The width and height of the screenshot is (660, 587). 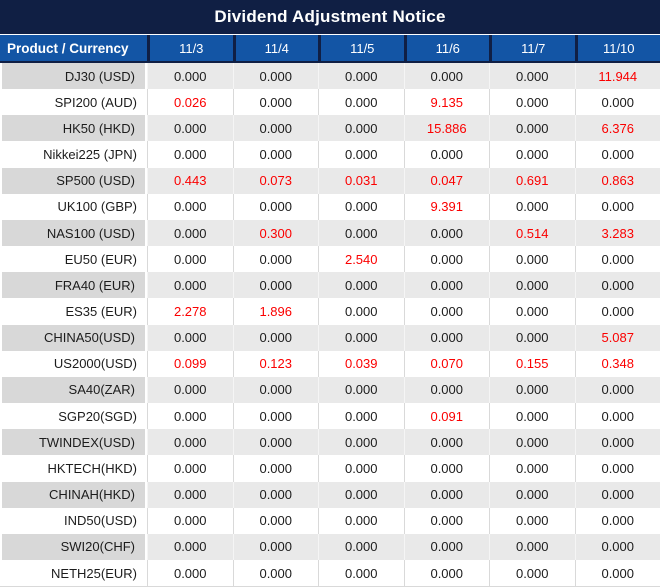 I want to click on product-label: SP500 (USD), so click(x=73, y=180).